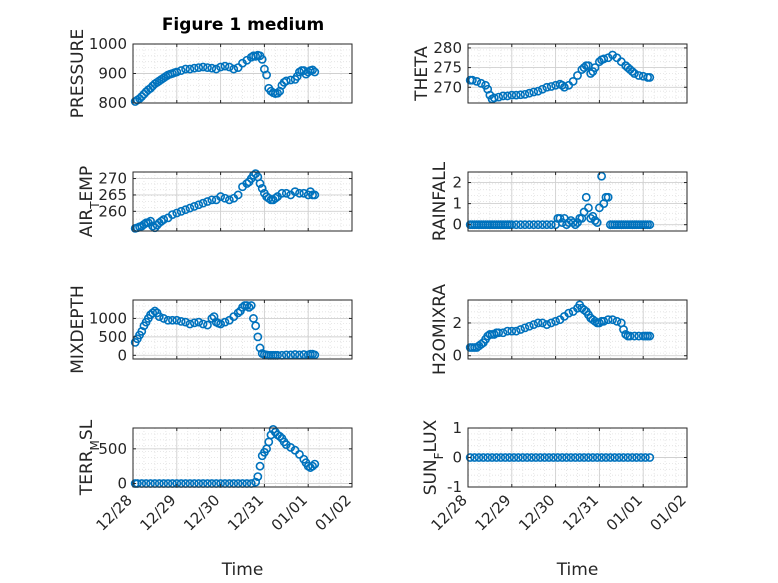 The width and height of the screenshot is (778, 583). I want to click on x-tick-label: 12/29, so click(157, 512).